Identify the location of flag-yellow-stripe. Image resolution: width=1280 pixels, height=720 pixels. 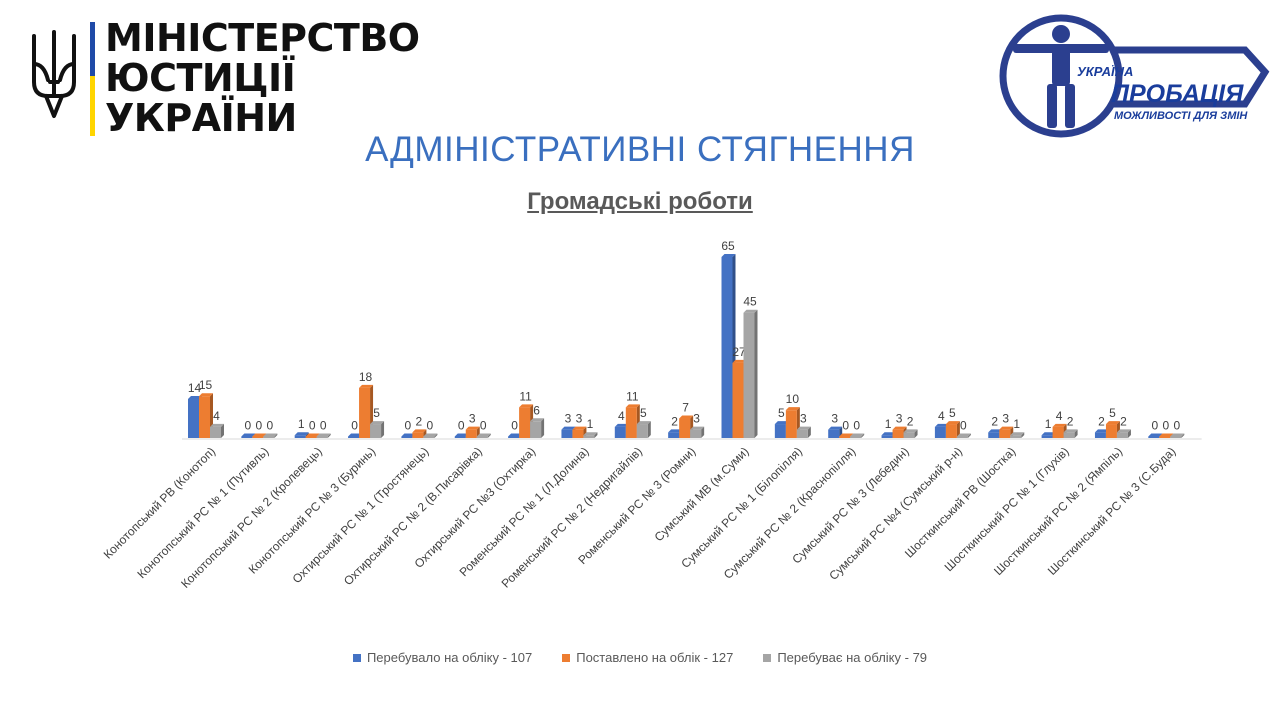
(92, 106).